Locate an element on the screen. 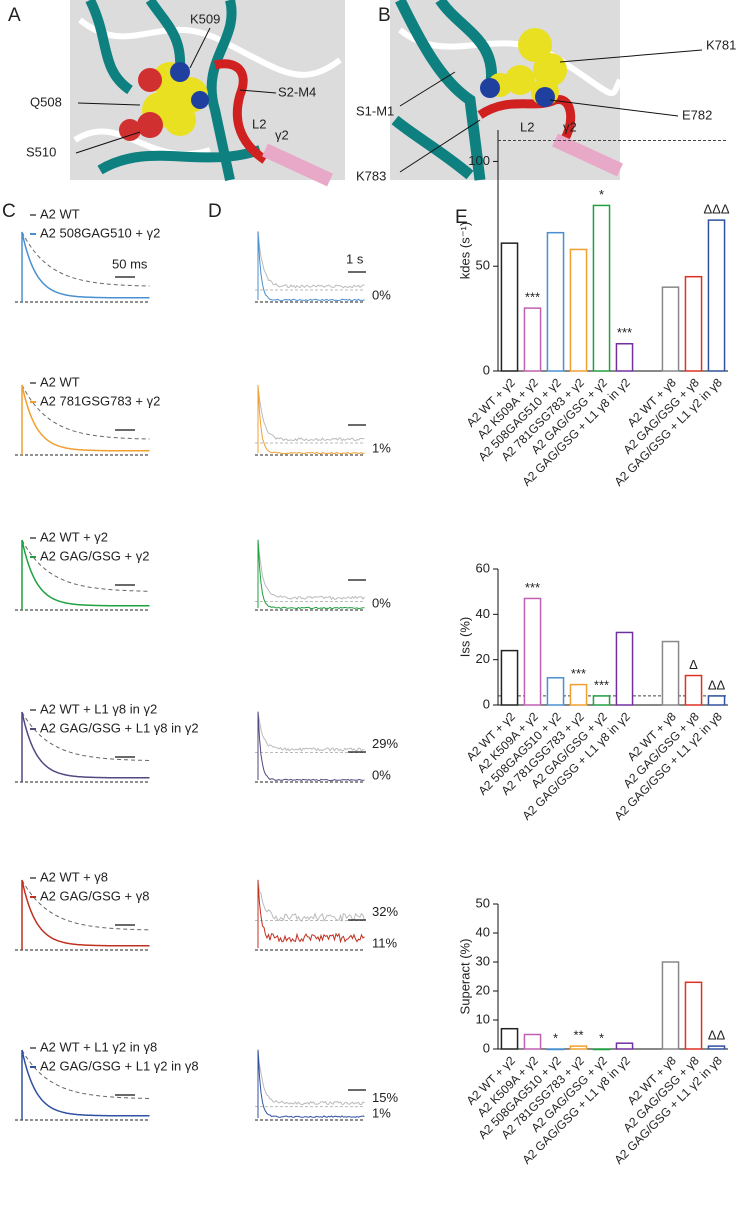 The image size is (740, 1211). legend-label: A2 GAG/GSG + L1 γ2 in γ8 is located at coordinates (119, 1065).